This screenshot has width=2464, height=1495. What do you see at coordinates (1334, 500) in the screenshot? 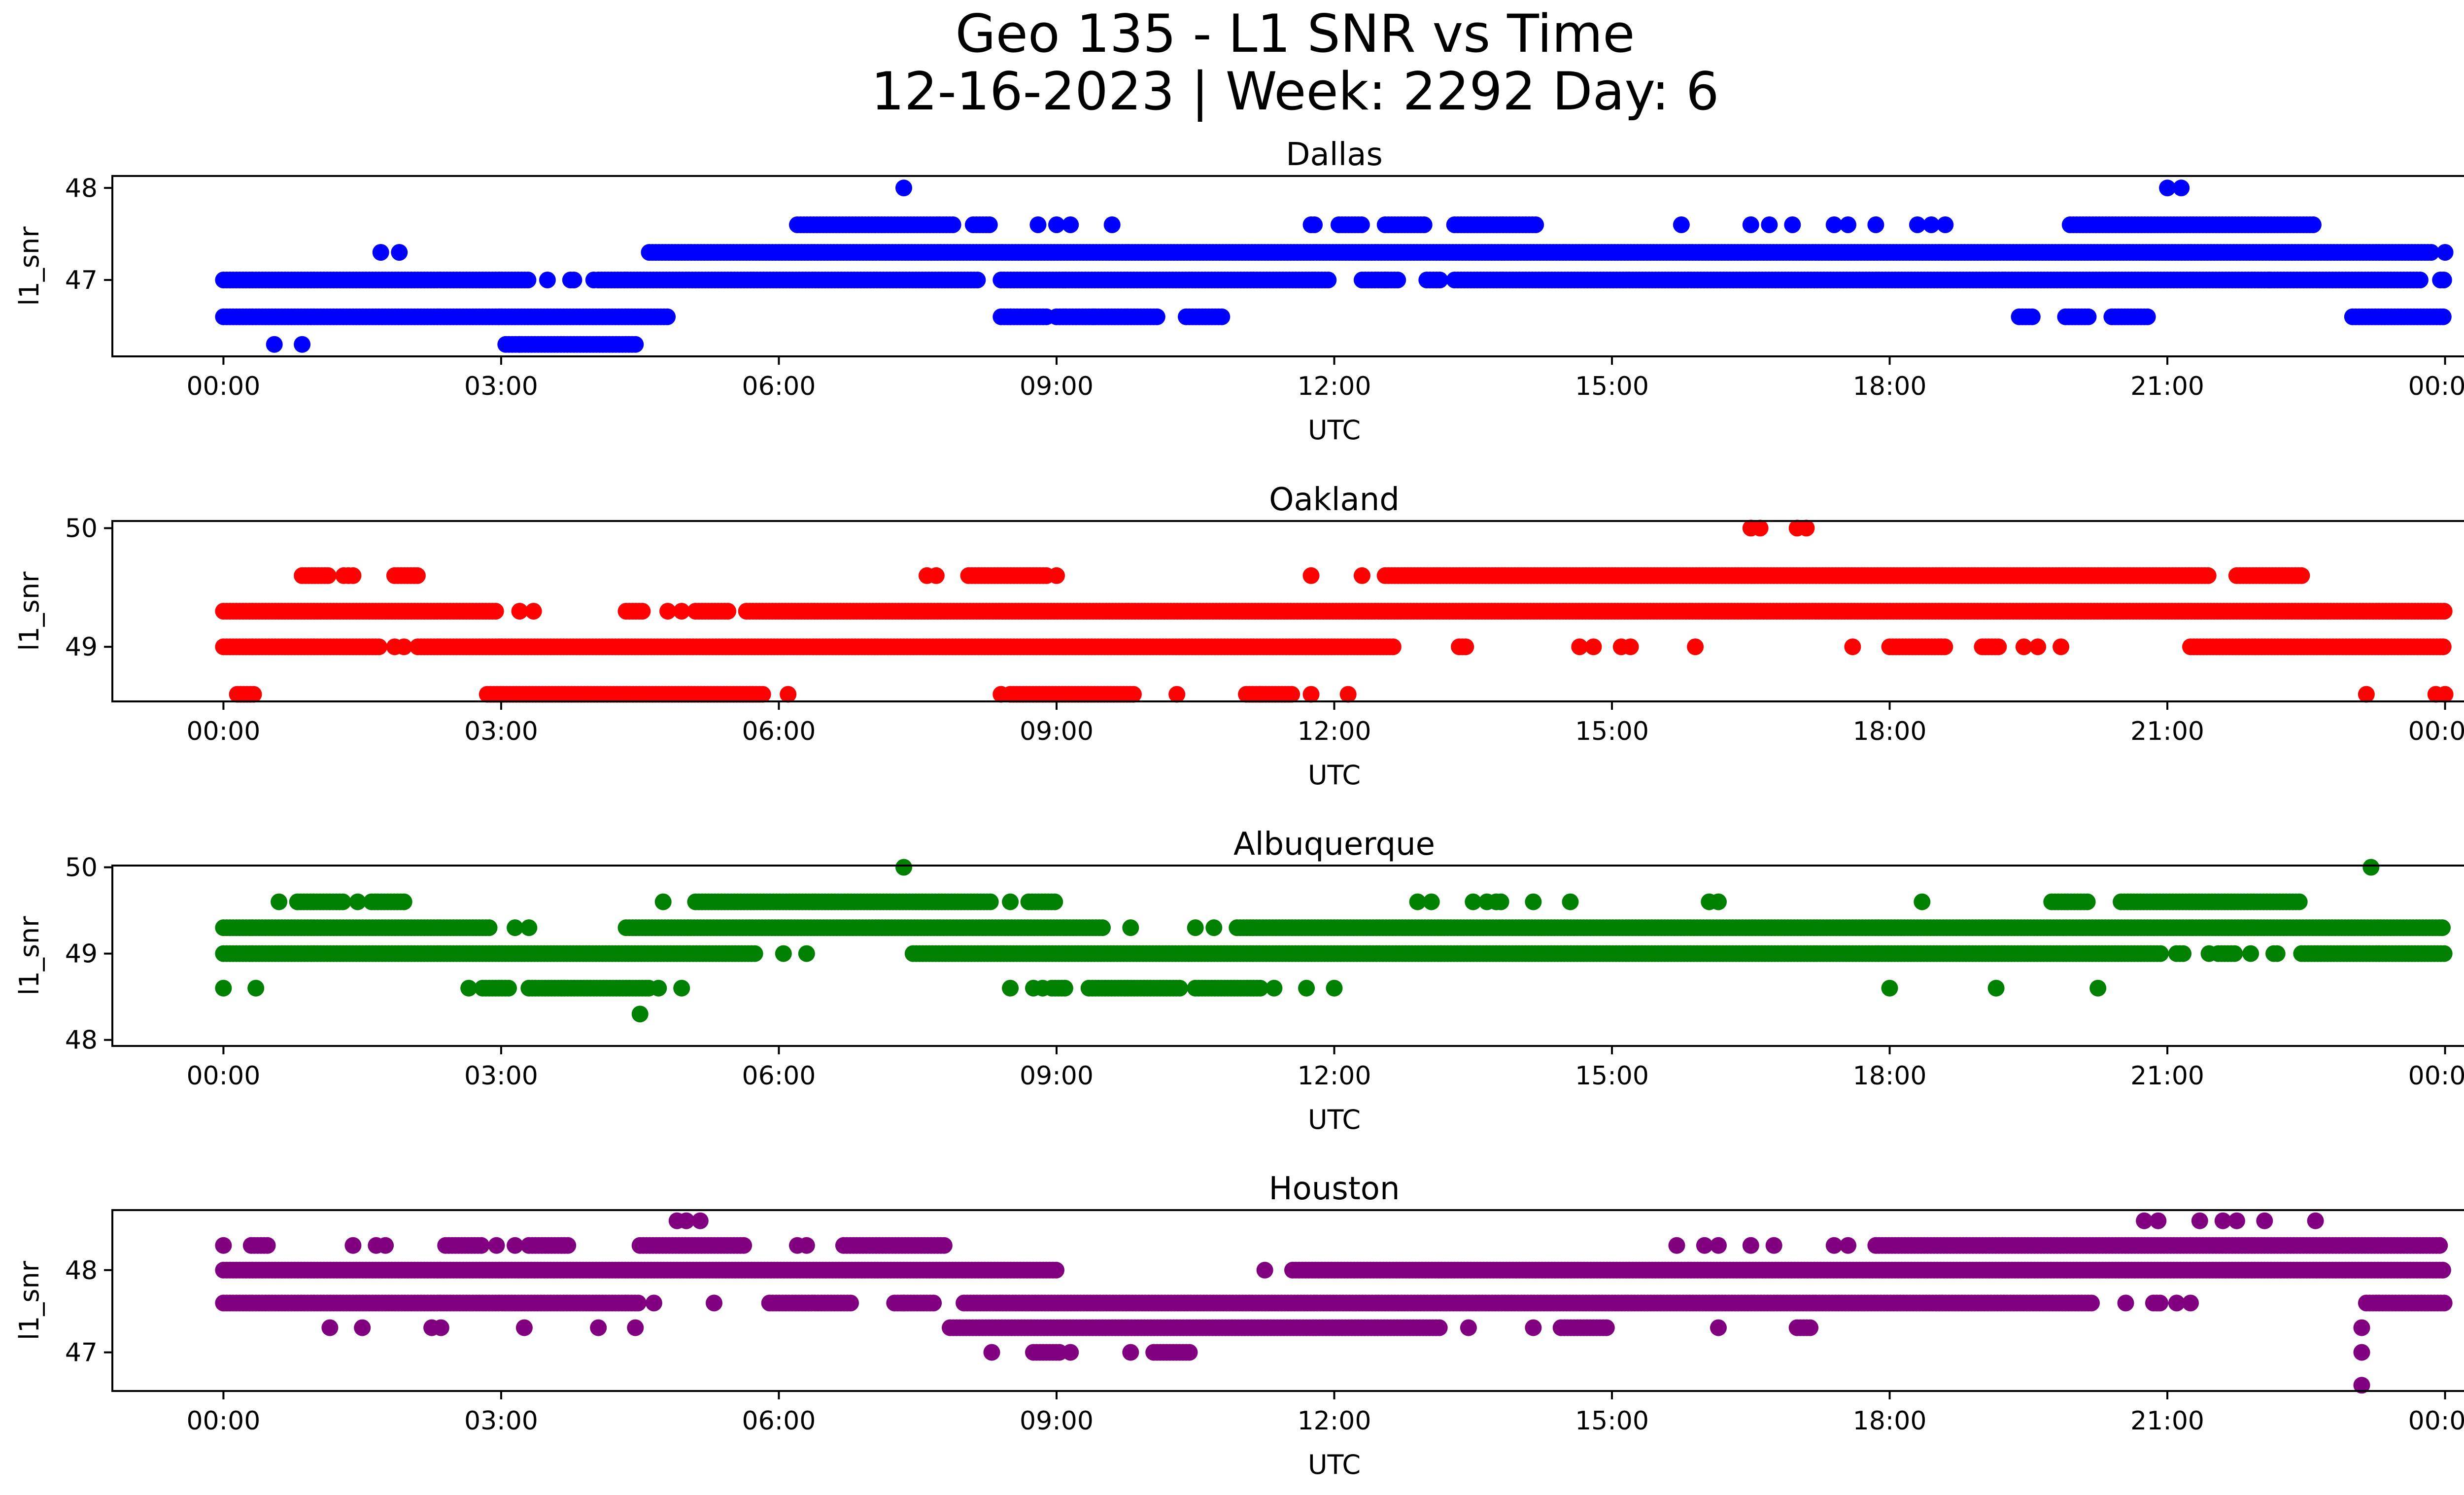
I see `subplot-title: Oakland` at bounding box center [1334, 500].